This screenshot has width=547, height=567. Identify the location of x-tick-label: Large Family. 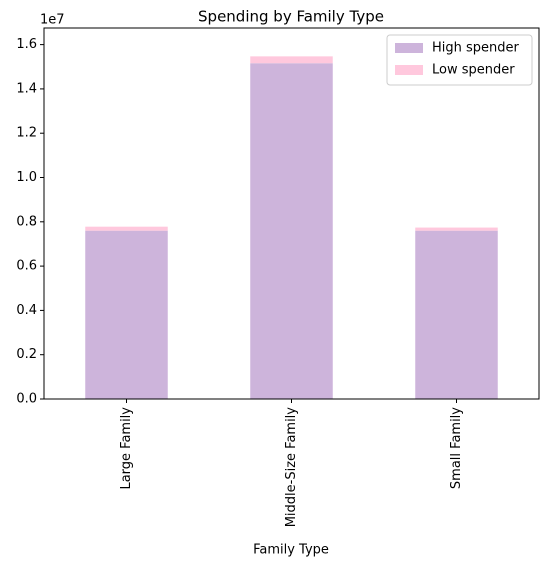
(126, 448).